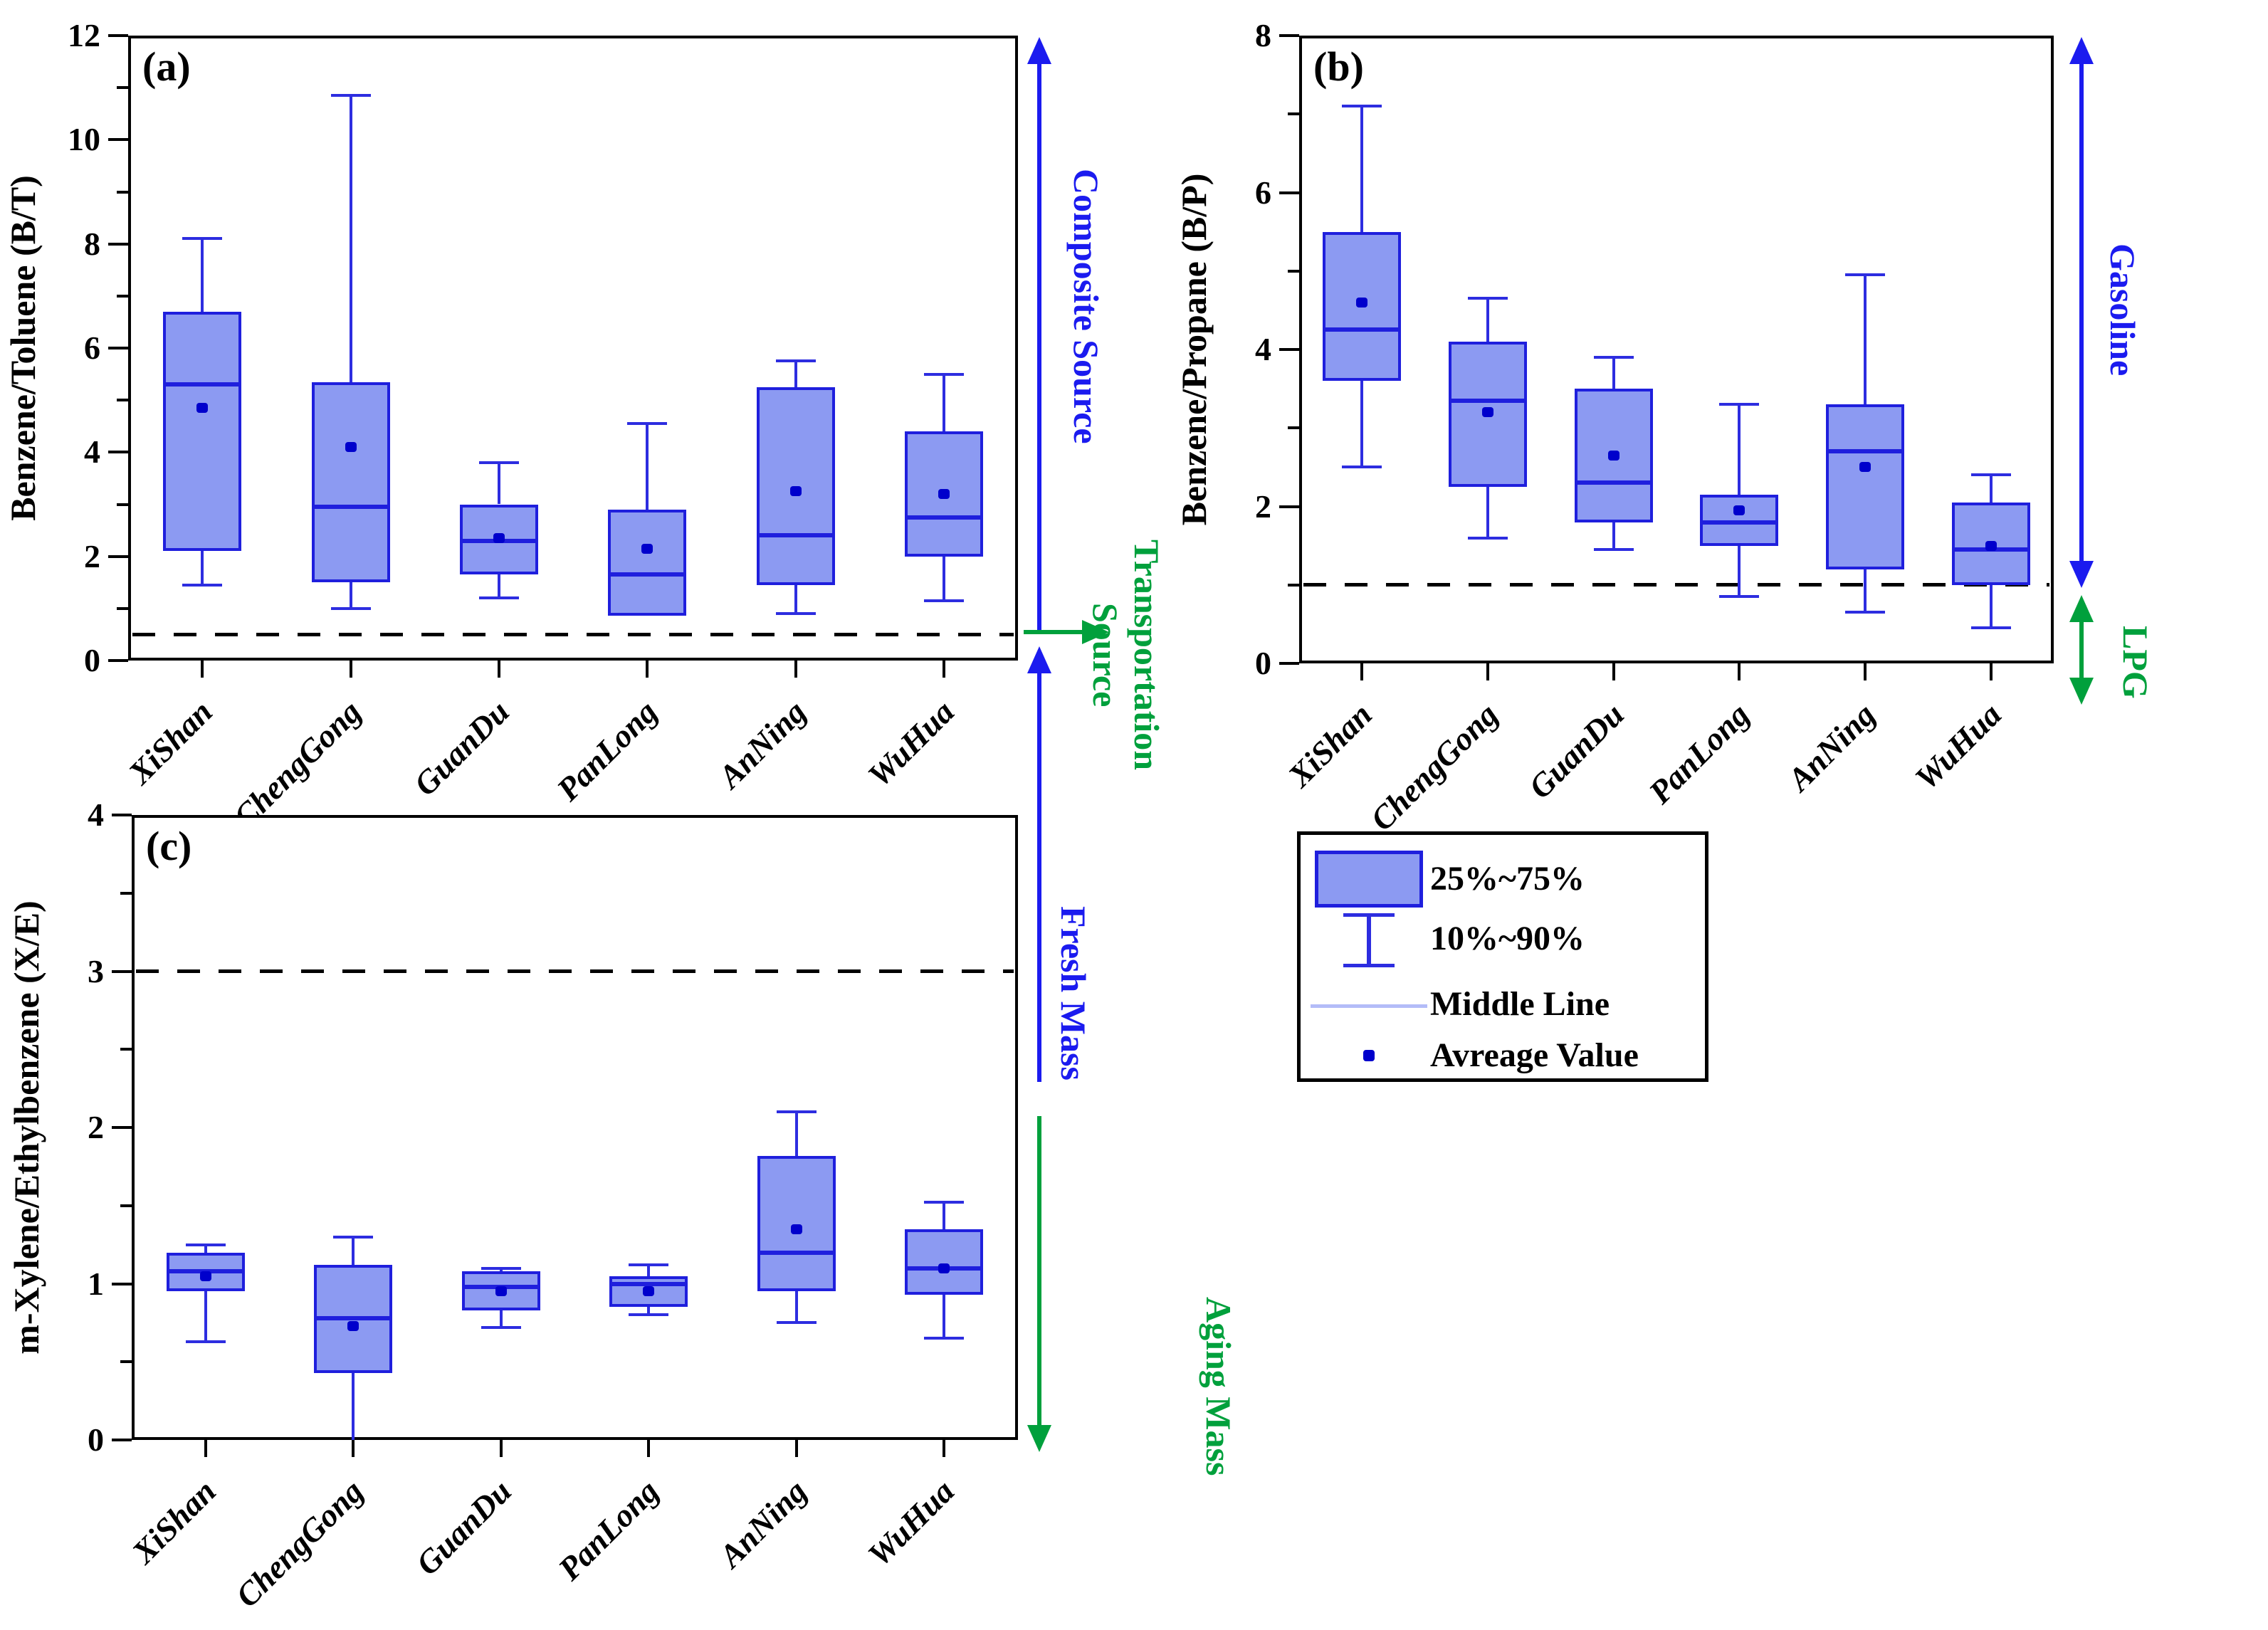 Image resolution: width=2268 pixels, height=1630 pixels. Describe the element at coordinates (1124, 655) in the screenshot. I see `transportation-source-label: Transportation Source` at that location.